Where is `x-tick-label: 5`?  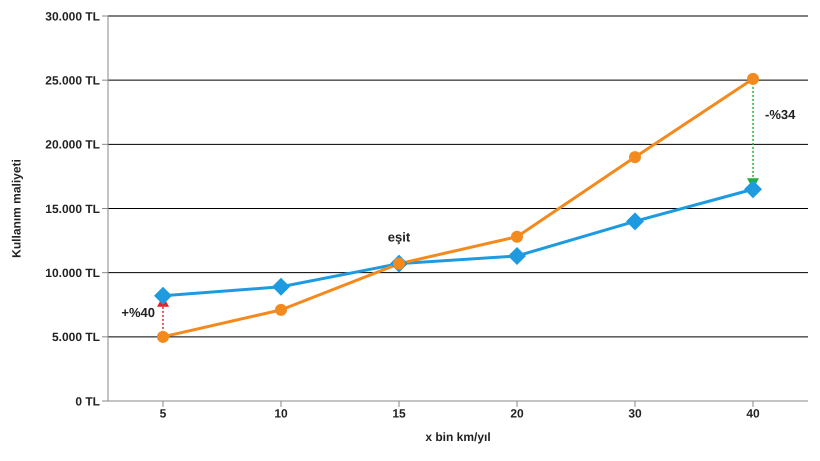 x-tick-label: 5 is located at coordinates (163, 413).